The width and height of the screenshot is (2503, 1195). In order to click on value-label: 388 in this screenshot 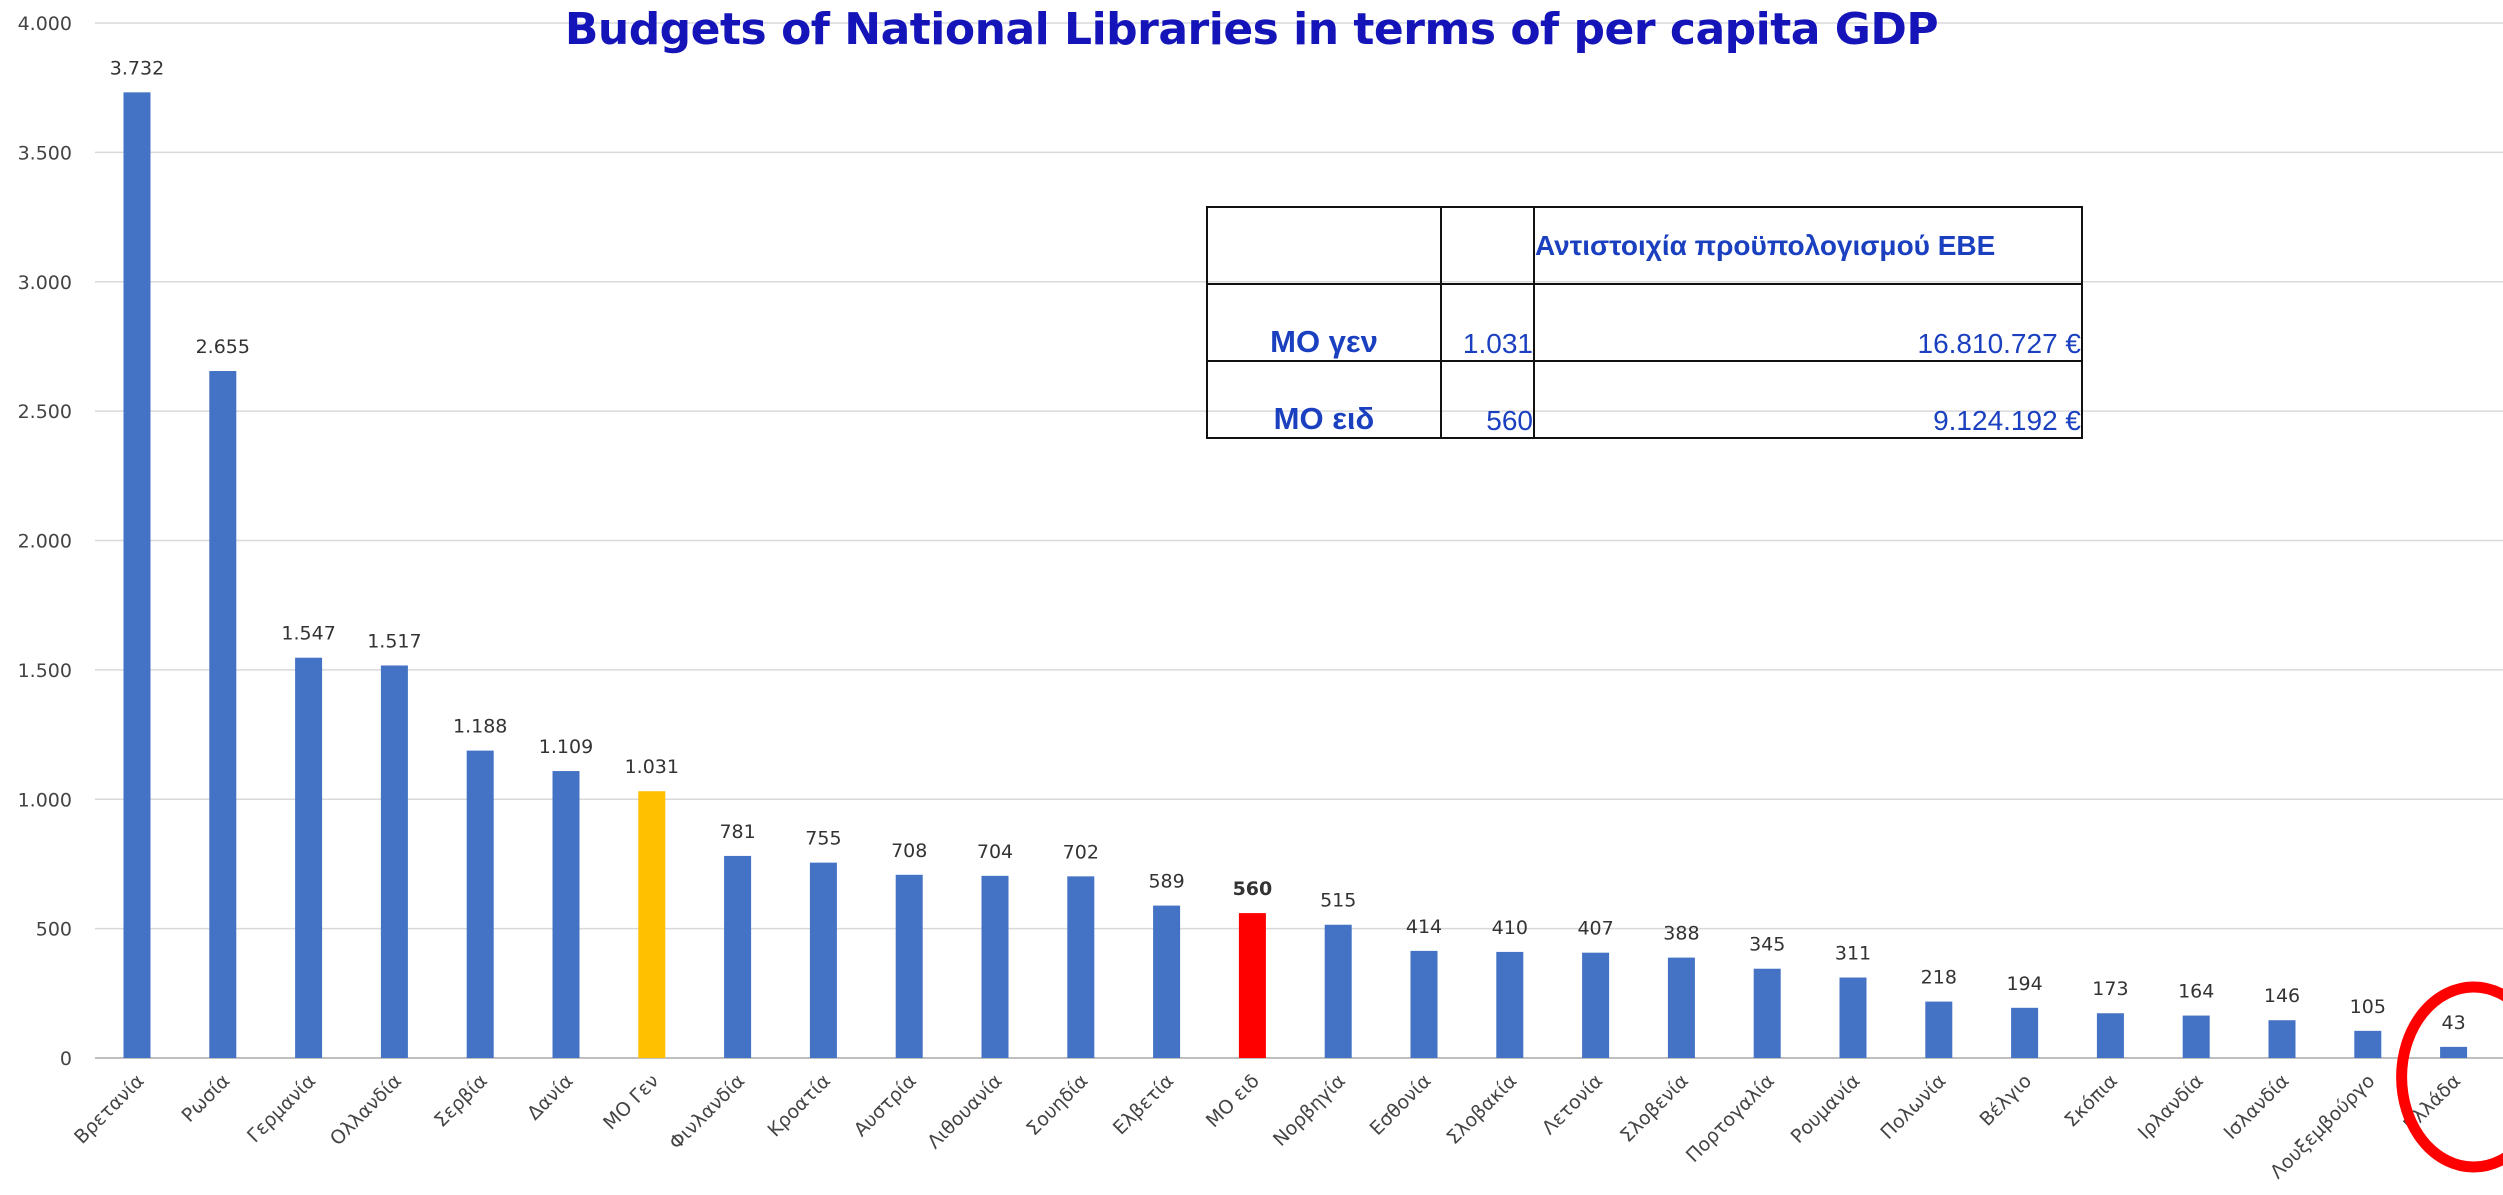, I will do `click(1681, 934)`.